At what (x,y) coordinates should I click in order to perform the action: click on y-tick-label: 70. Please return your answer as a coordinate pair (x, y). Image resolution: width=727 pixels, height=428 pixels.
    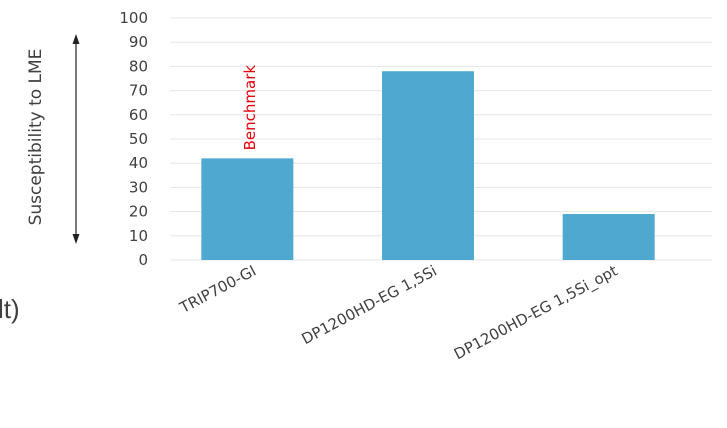
    Looking at the image, I should click on (138, 91).